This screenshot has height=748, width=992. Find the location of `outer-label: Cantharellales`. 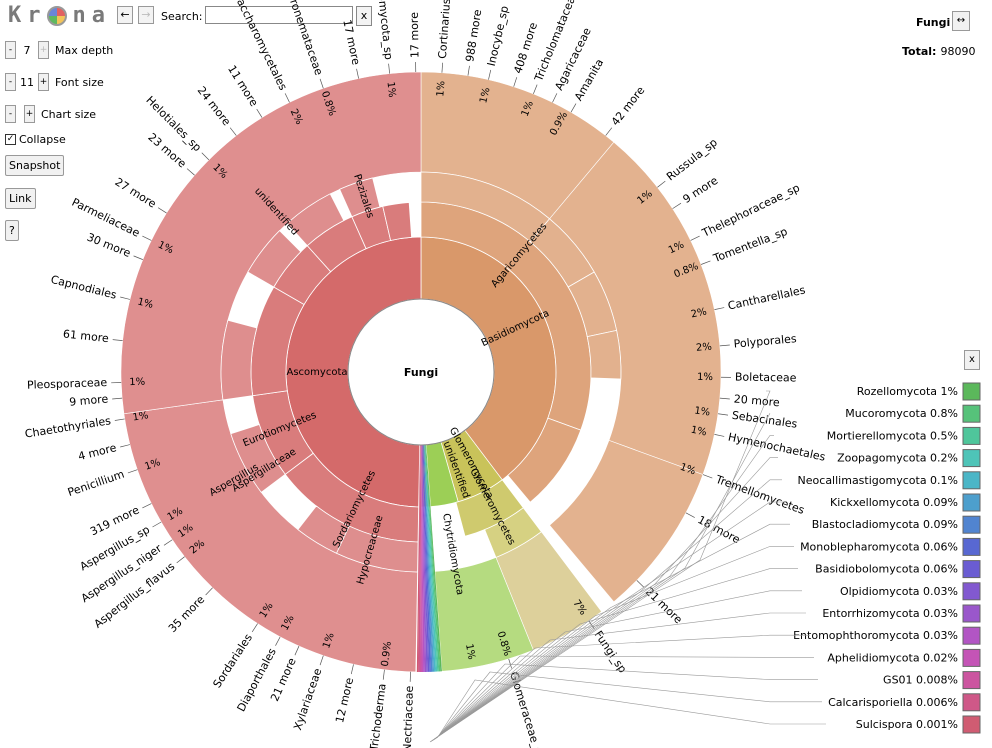

outer-label: Cantharellales is located at coordinates (767, 297).